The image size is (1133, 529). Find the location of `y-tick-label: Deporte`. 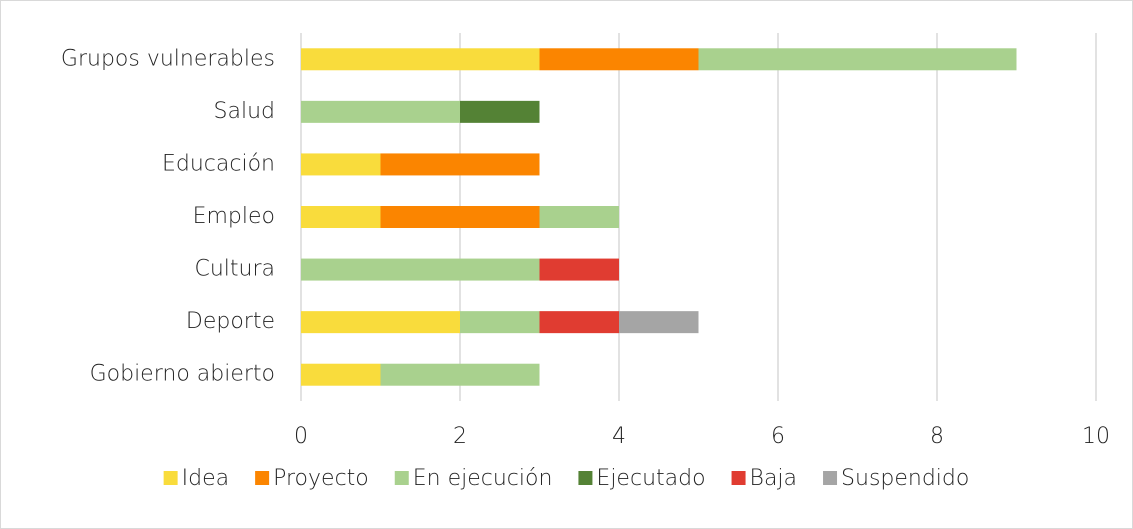

y-tick-label: Deporte is located at coordinates (230, 321).